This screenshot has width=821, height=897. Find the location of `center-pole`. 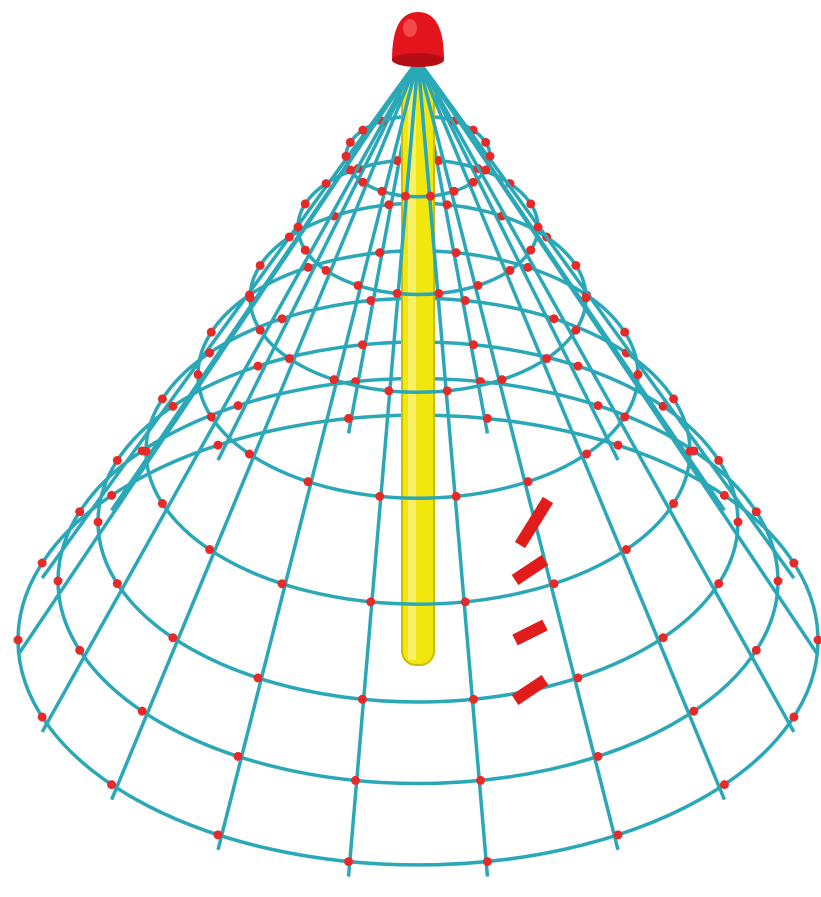

center-pole is located at coordinates (418, 372).